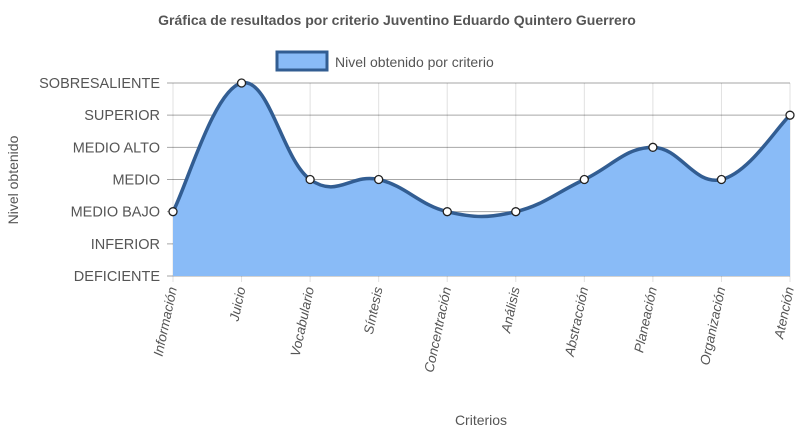  What do you see at coordinates (437, 330) in the screenshot?
I see `x-tick-label: Concentración` at bounding box center [437, 330].